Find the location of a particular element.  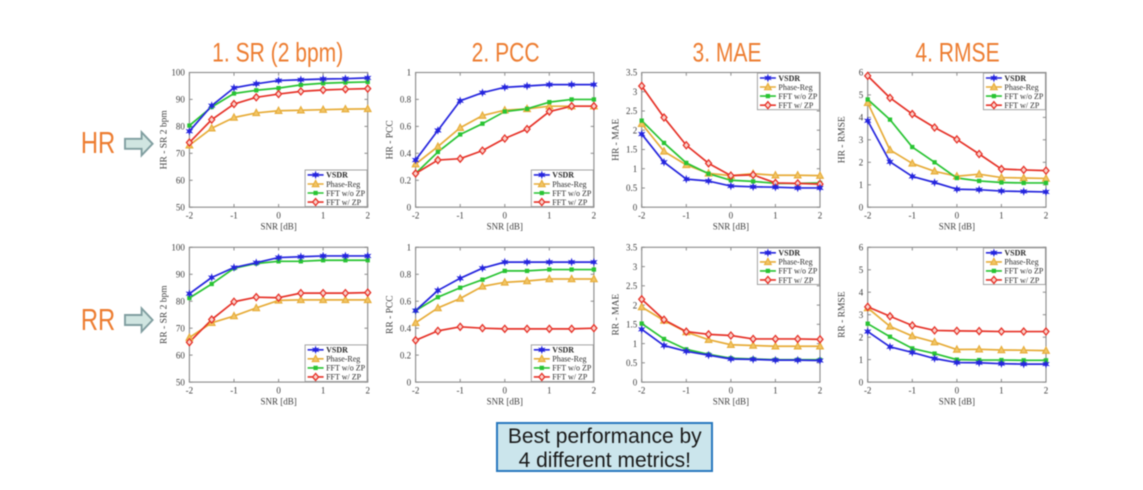

svg-text: HR - SR 2 bpm is located at coordinates (164, 140).